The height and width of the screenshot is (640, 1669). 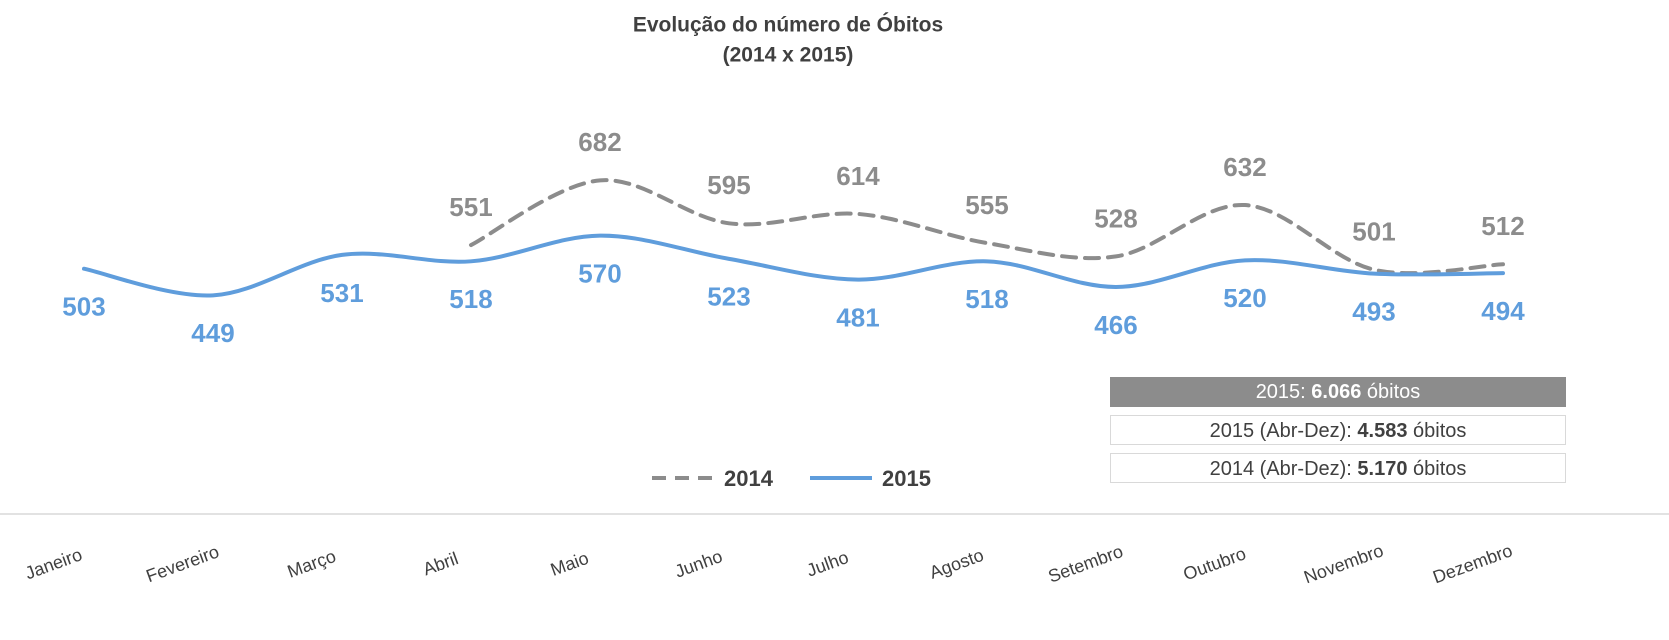 I want to click on data-label: 503, so click(x=83, y=307).